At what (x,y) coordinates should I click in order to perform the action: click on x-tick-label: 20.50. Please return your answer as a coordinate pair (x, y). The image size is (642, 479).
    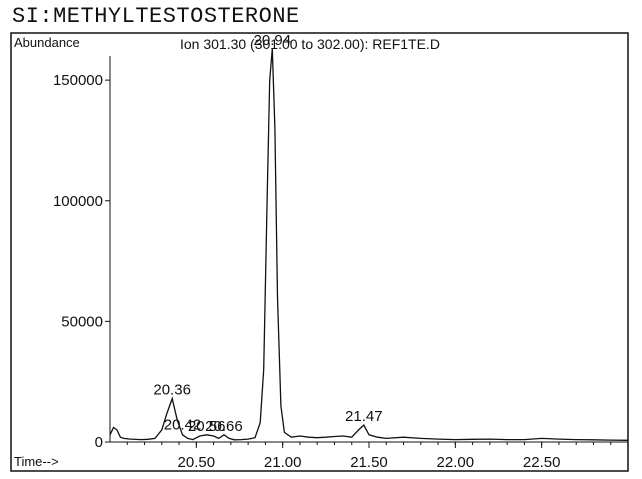
    Looking at the image, I should click on (197, 462).